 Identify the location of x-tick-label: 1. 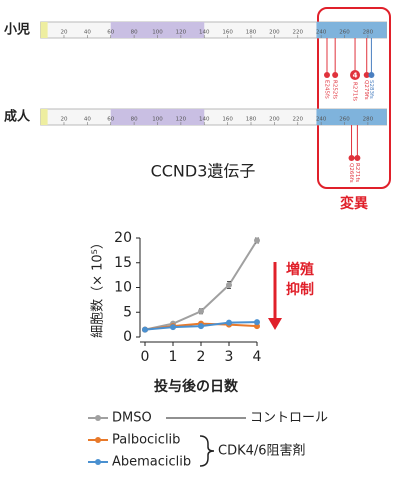
(173, 357).